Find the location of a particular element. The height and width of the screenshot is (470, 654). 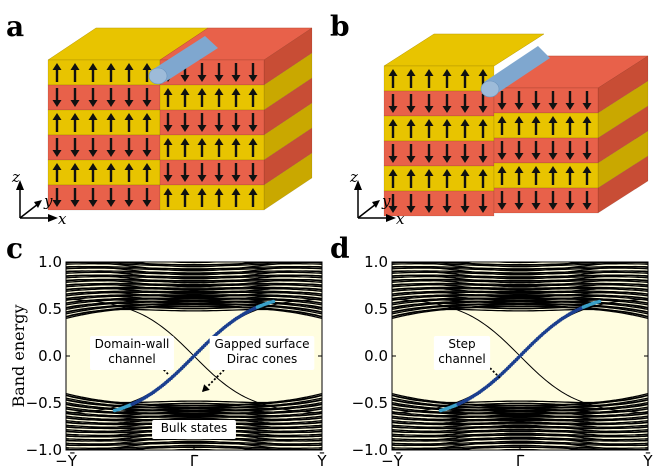

axis-label-x-b: x is located at coordinates (400, 219).